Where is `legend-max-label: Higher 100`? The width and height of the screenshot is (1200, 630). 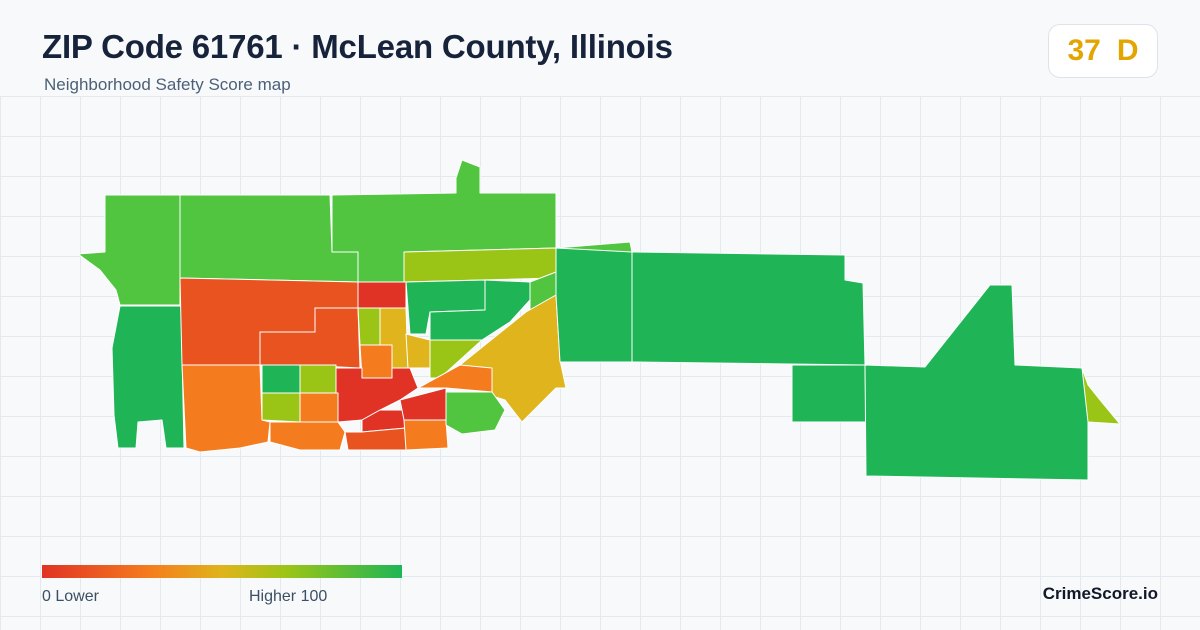
legend-max-label: Higher 100 is located at coordinates (288, 596).